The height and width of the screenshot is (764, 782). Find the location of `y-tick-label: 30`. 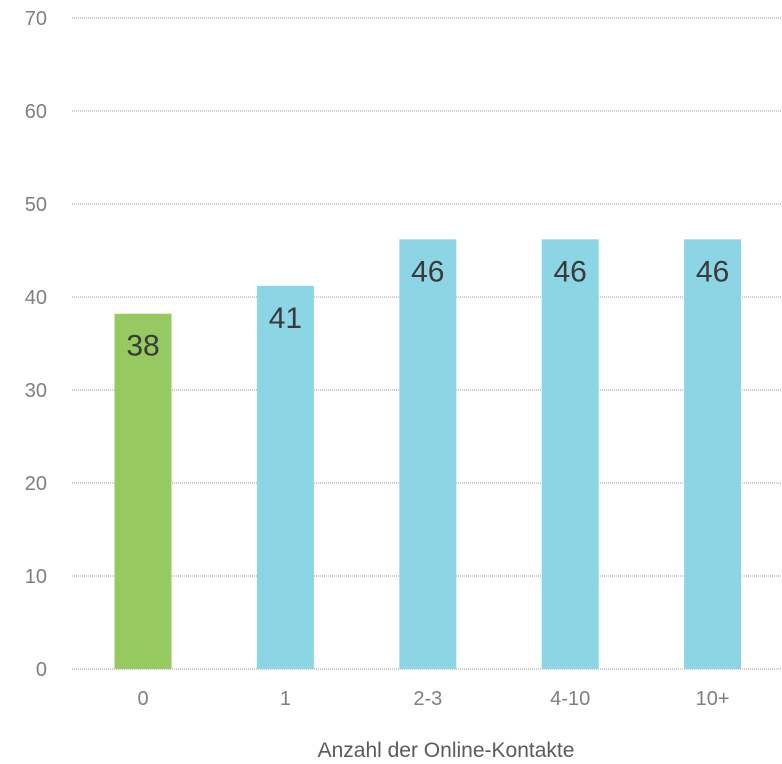

y-tick-label: 30 is located at coordinates (36, 391).